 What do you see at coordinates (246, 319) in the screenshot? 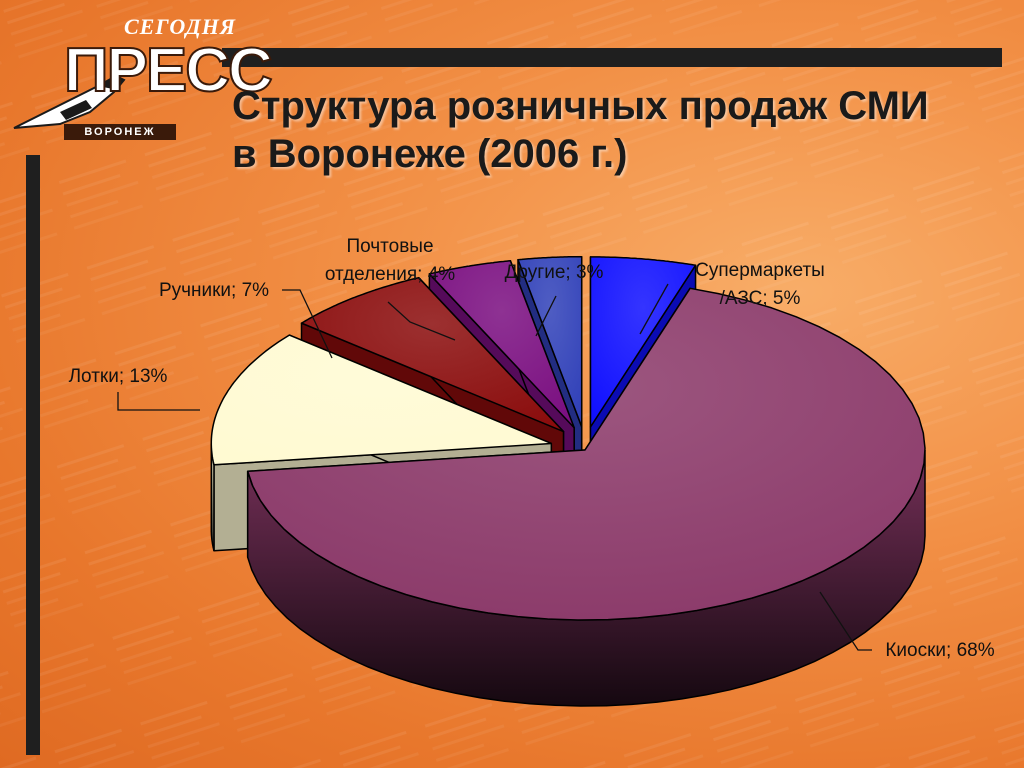
I see `label-ручники: Ручники; 7%` at bounding box center [246, 319].